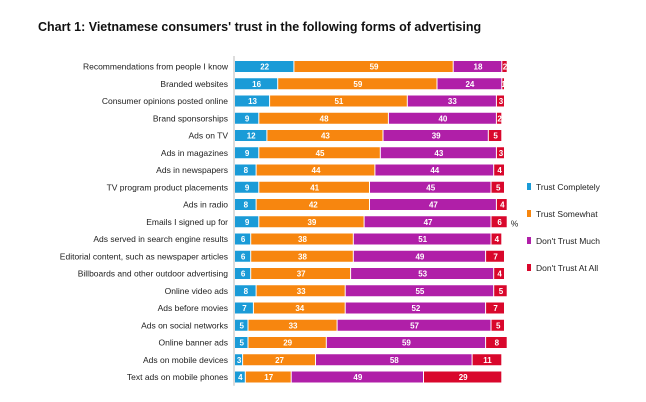 Image resolution: width=646 pixels, height=402 pixels. What do you see at coordinates (194, 153) in the screenshot?
I see `category-label: Ads in magazines` at bounding box center [194, 153].